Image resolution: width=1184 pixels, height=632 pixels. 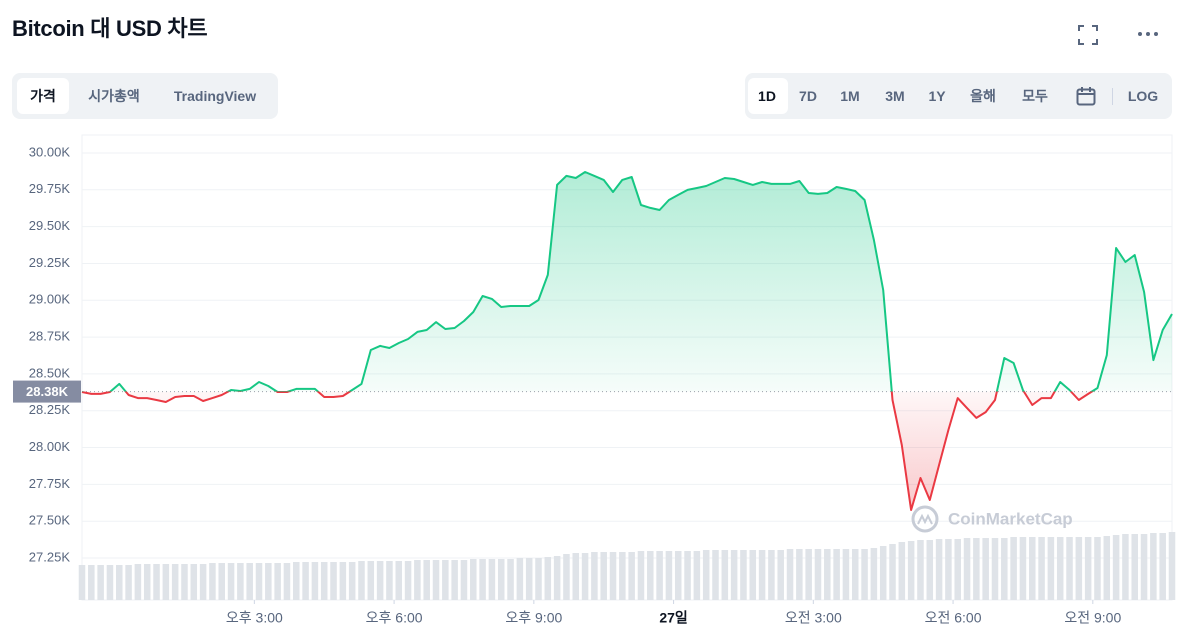 What do you see at coordinates (1035, 96) in the screenshot?
I see `range-button: 모두` at bounding box center [1035, 96].